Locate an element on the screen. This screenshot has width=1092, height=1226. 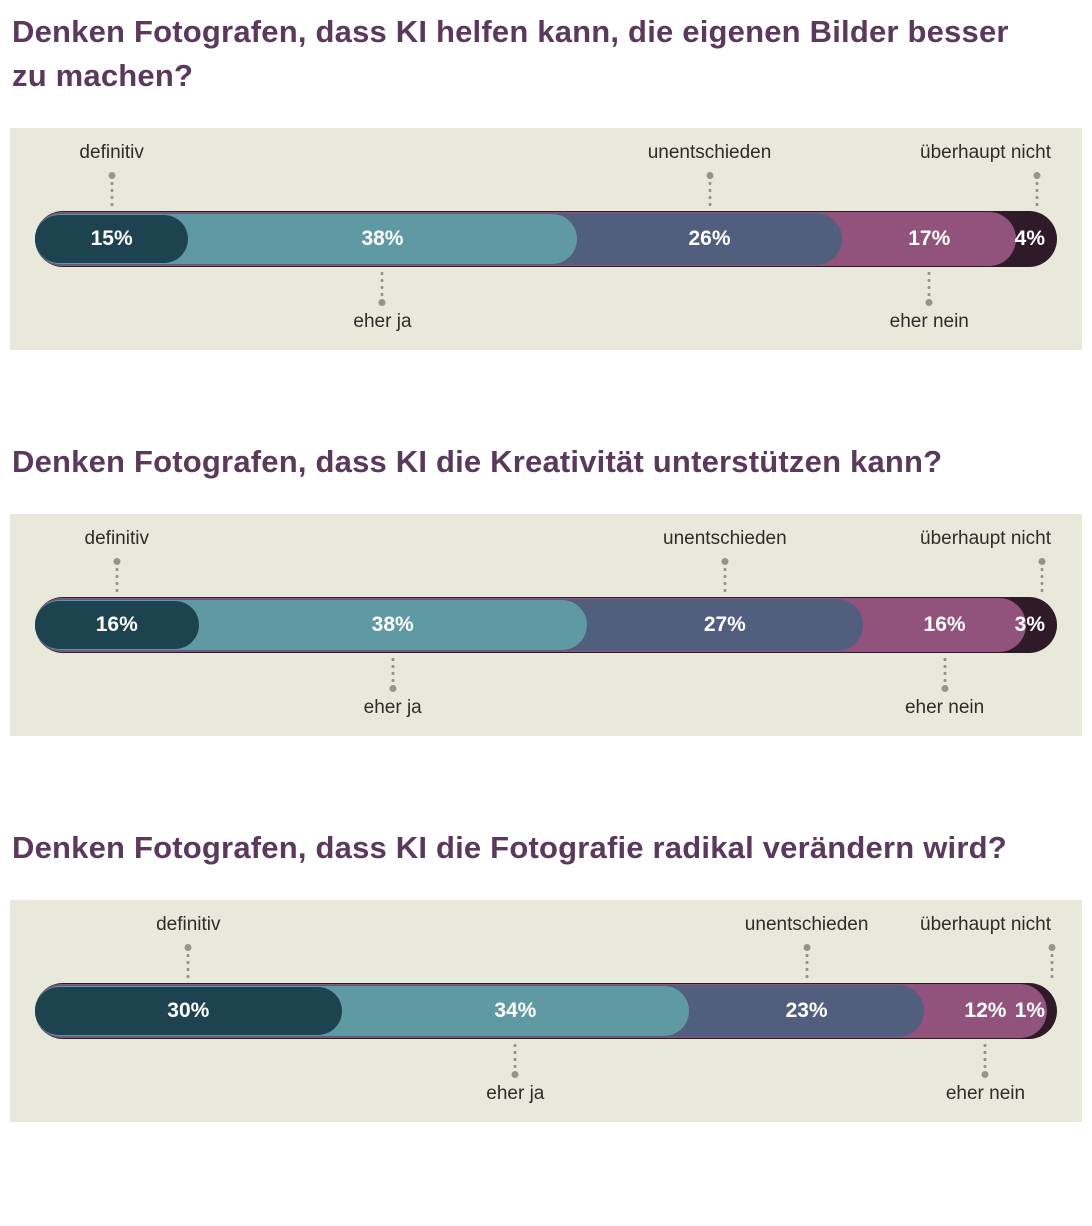
segment-percent-label: 30% is located at coordinates (188, 1011).